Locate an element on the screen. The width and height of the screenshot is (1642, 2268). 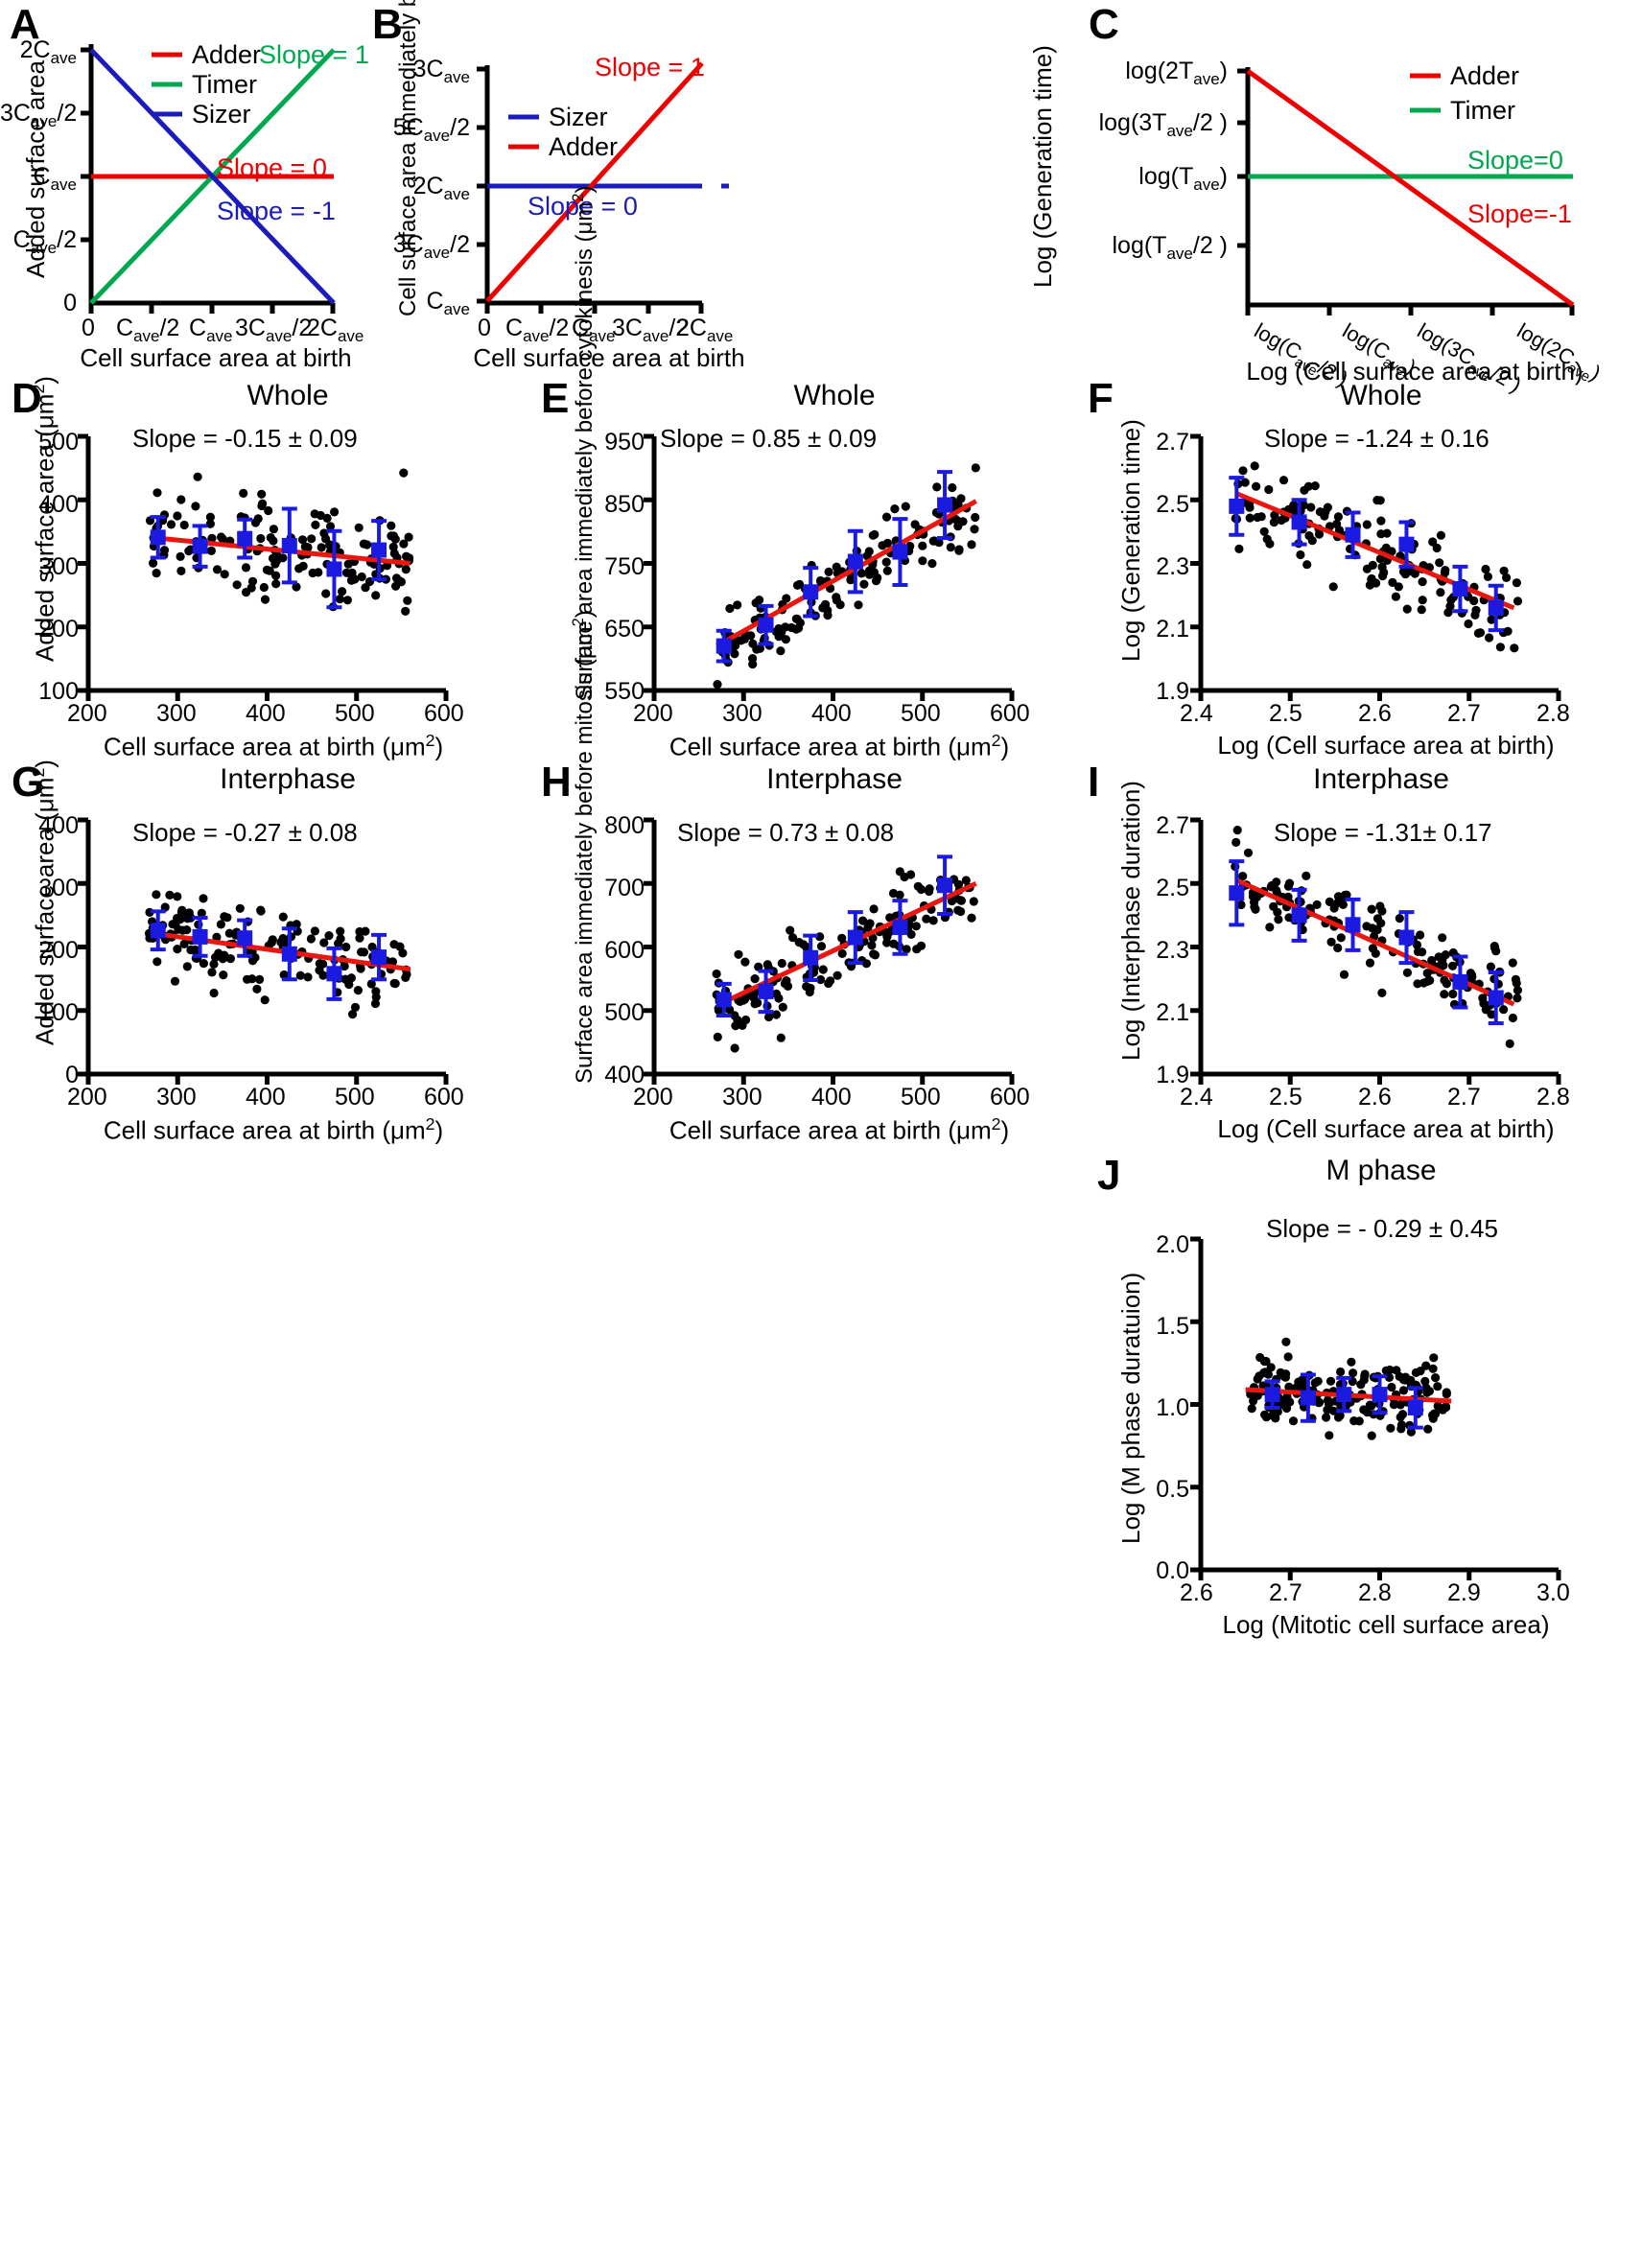
panel-a-xtick-4: 2Cave is located at coordinates (335, 330).